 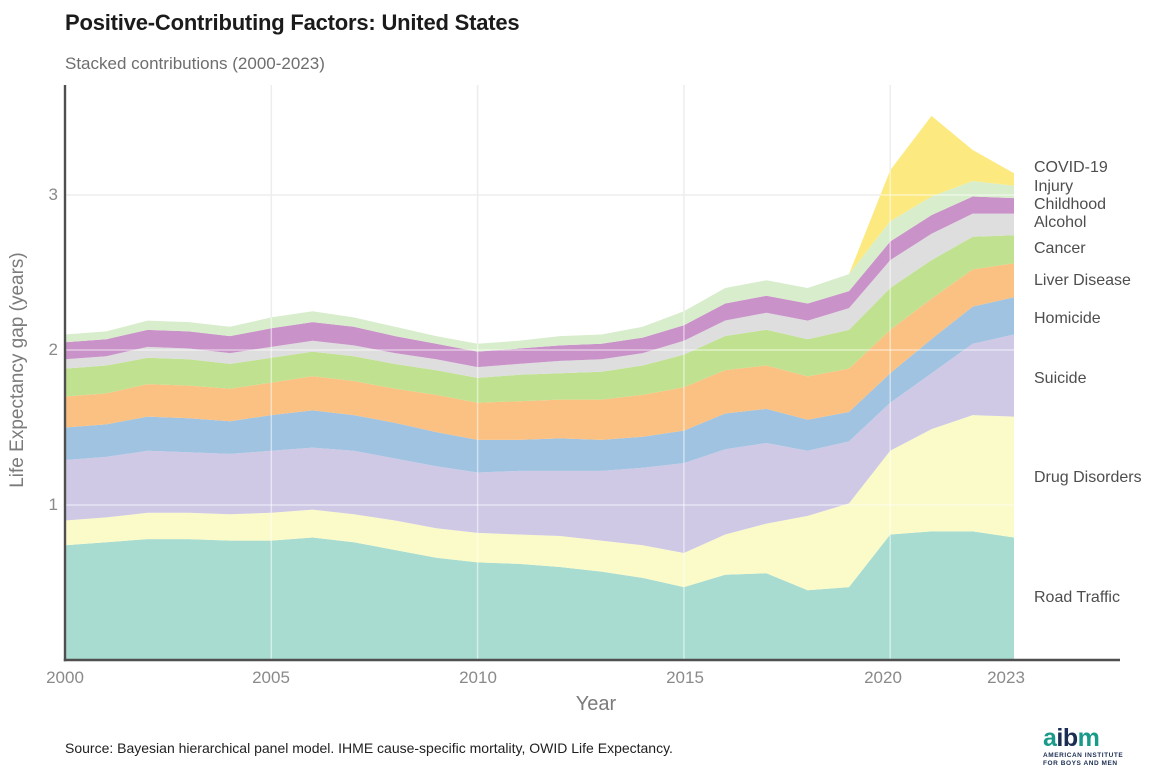 I want to click on y-tick-1: 1, so click(x=53, y=504).